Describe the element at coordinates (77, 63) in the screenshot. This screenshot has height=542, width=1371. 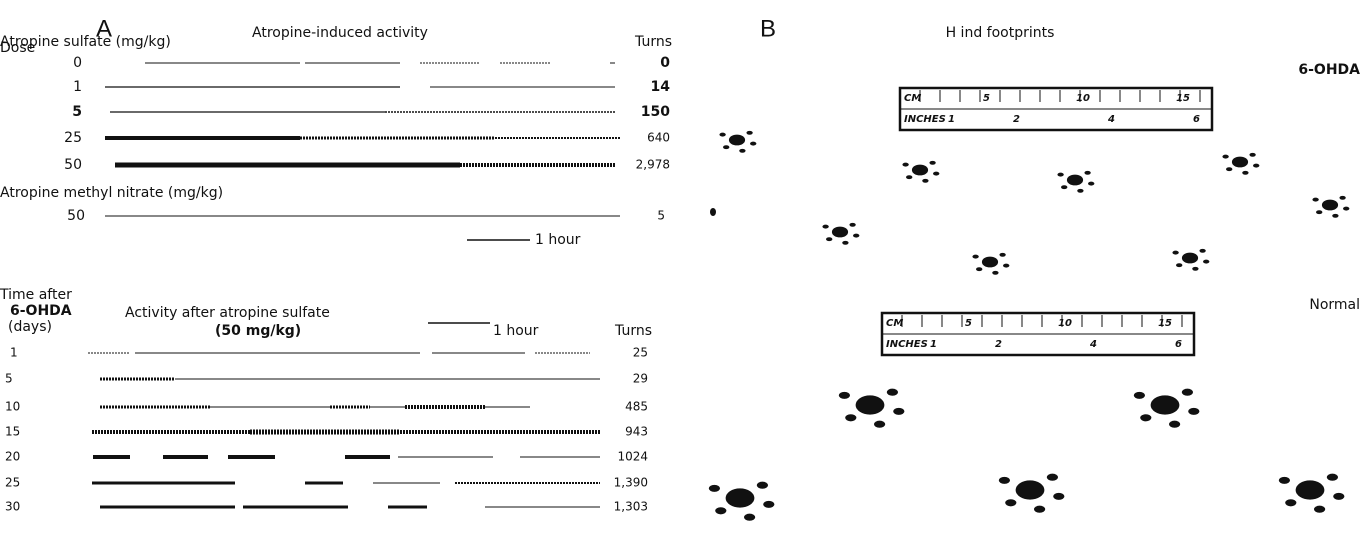
I see `dose-label: 0` at that location.